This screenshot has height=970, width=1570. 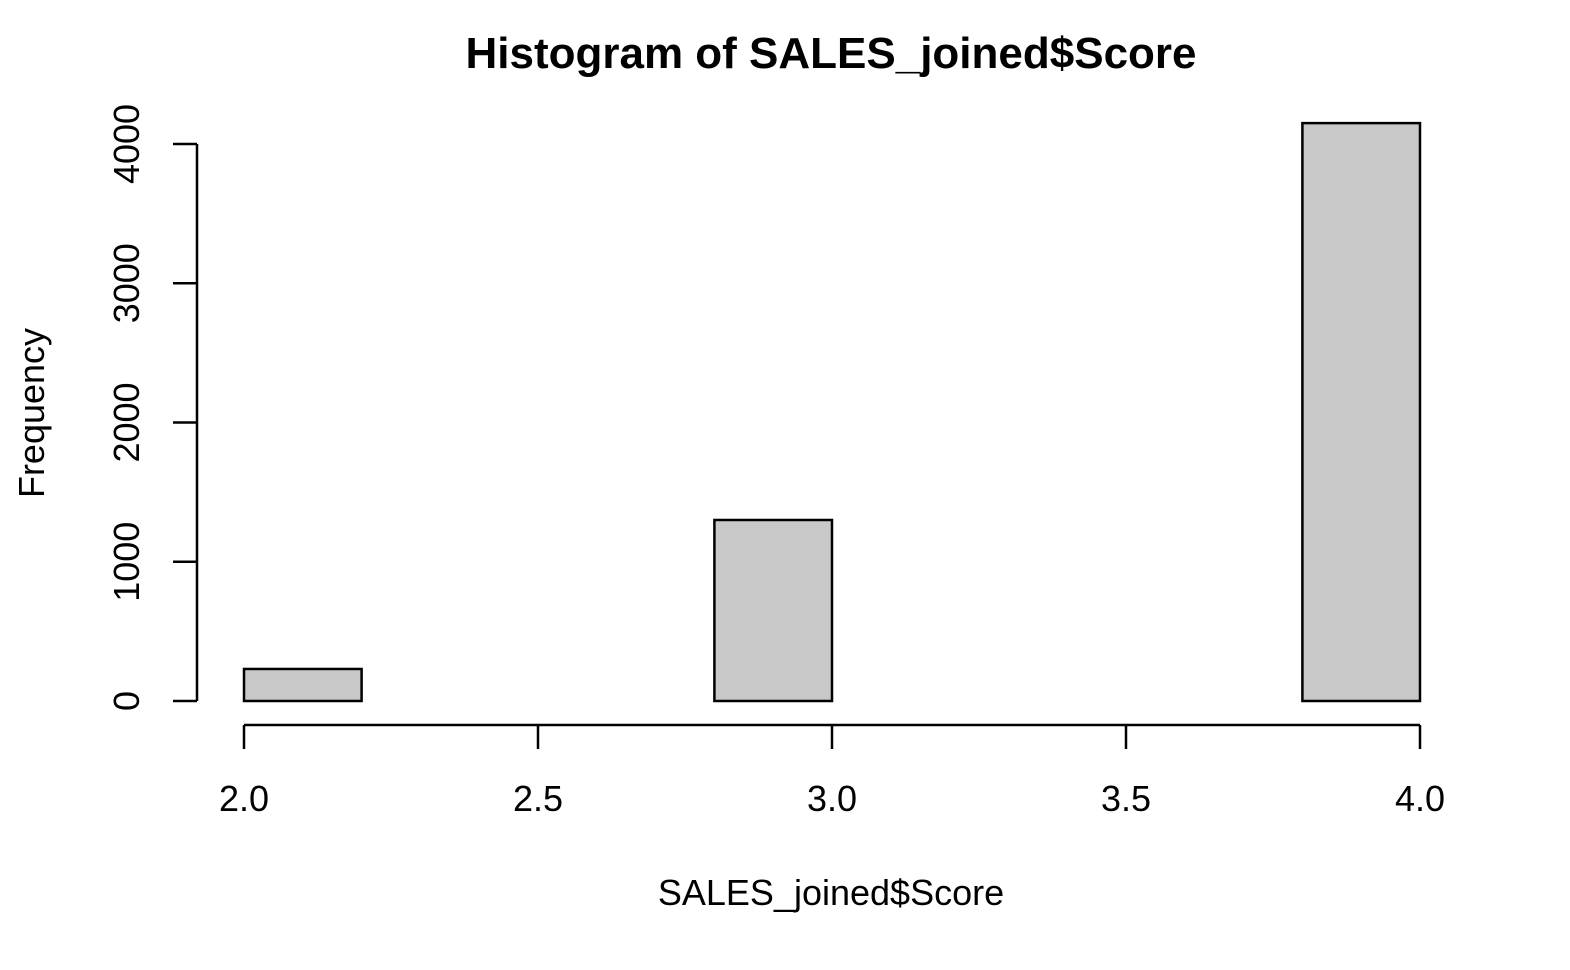 What do you see at coordinates (126, 422) in the screenshot?
I see `y-tick-label-2: 2000` at bounding box center [126, 422].